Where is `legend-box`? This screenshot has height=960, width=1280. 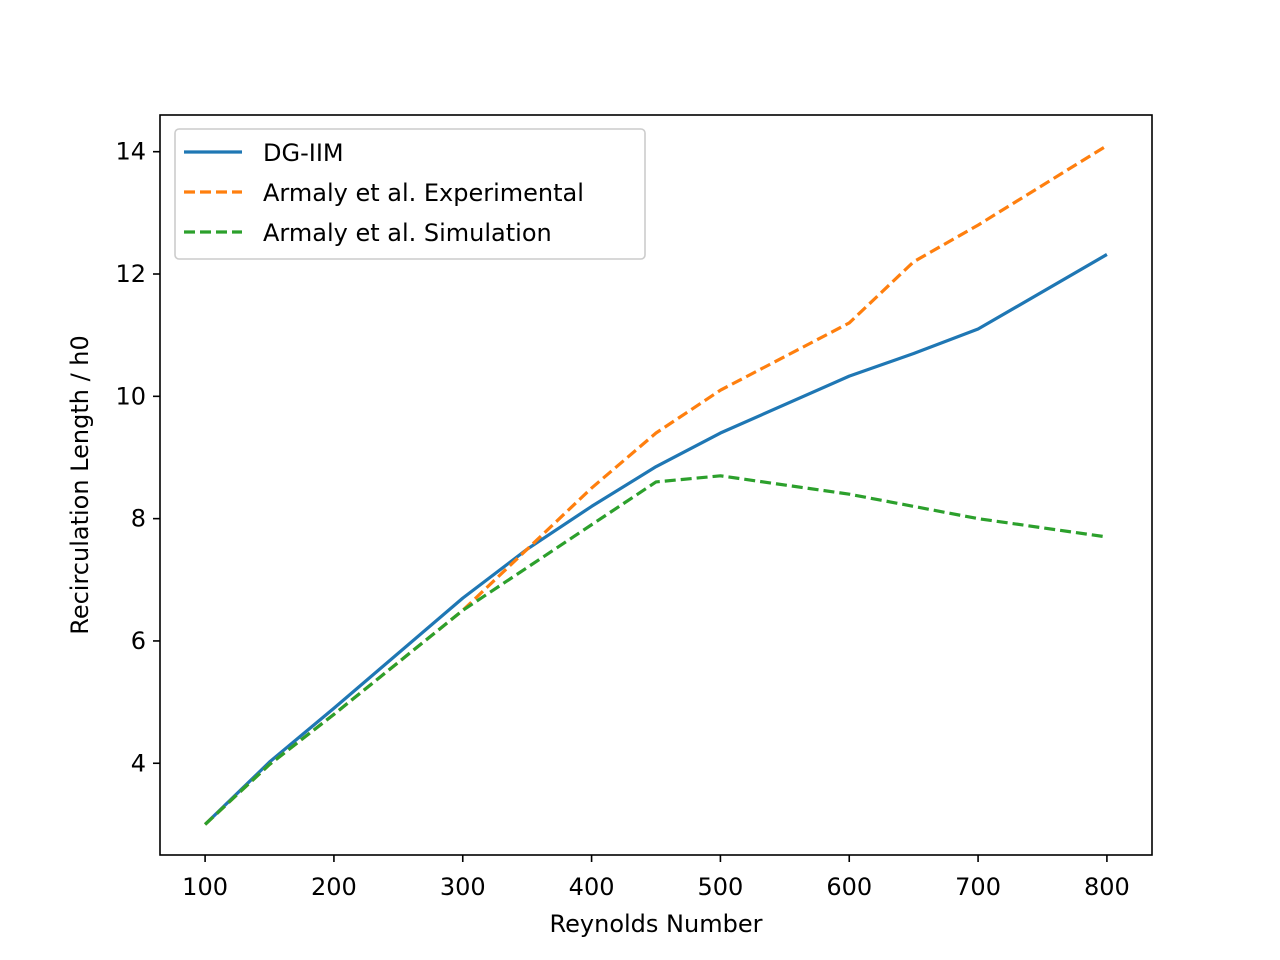
legend-box is located at coordinates (410, 194).